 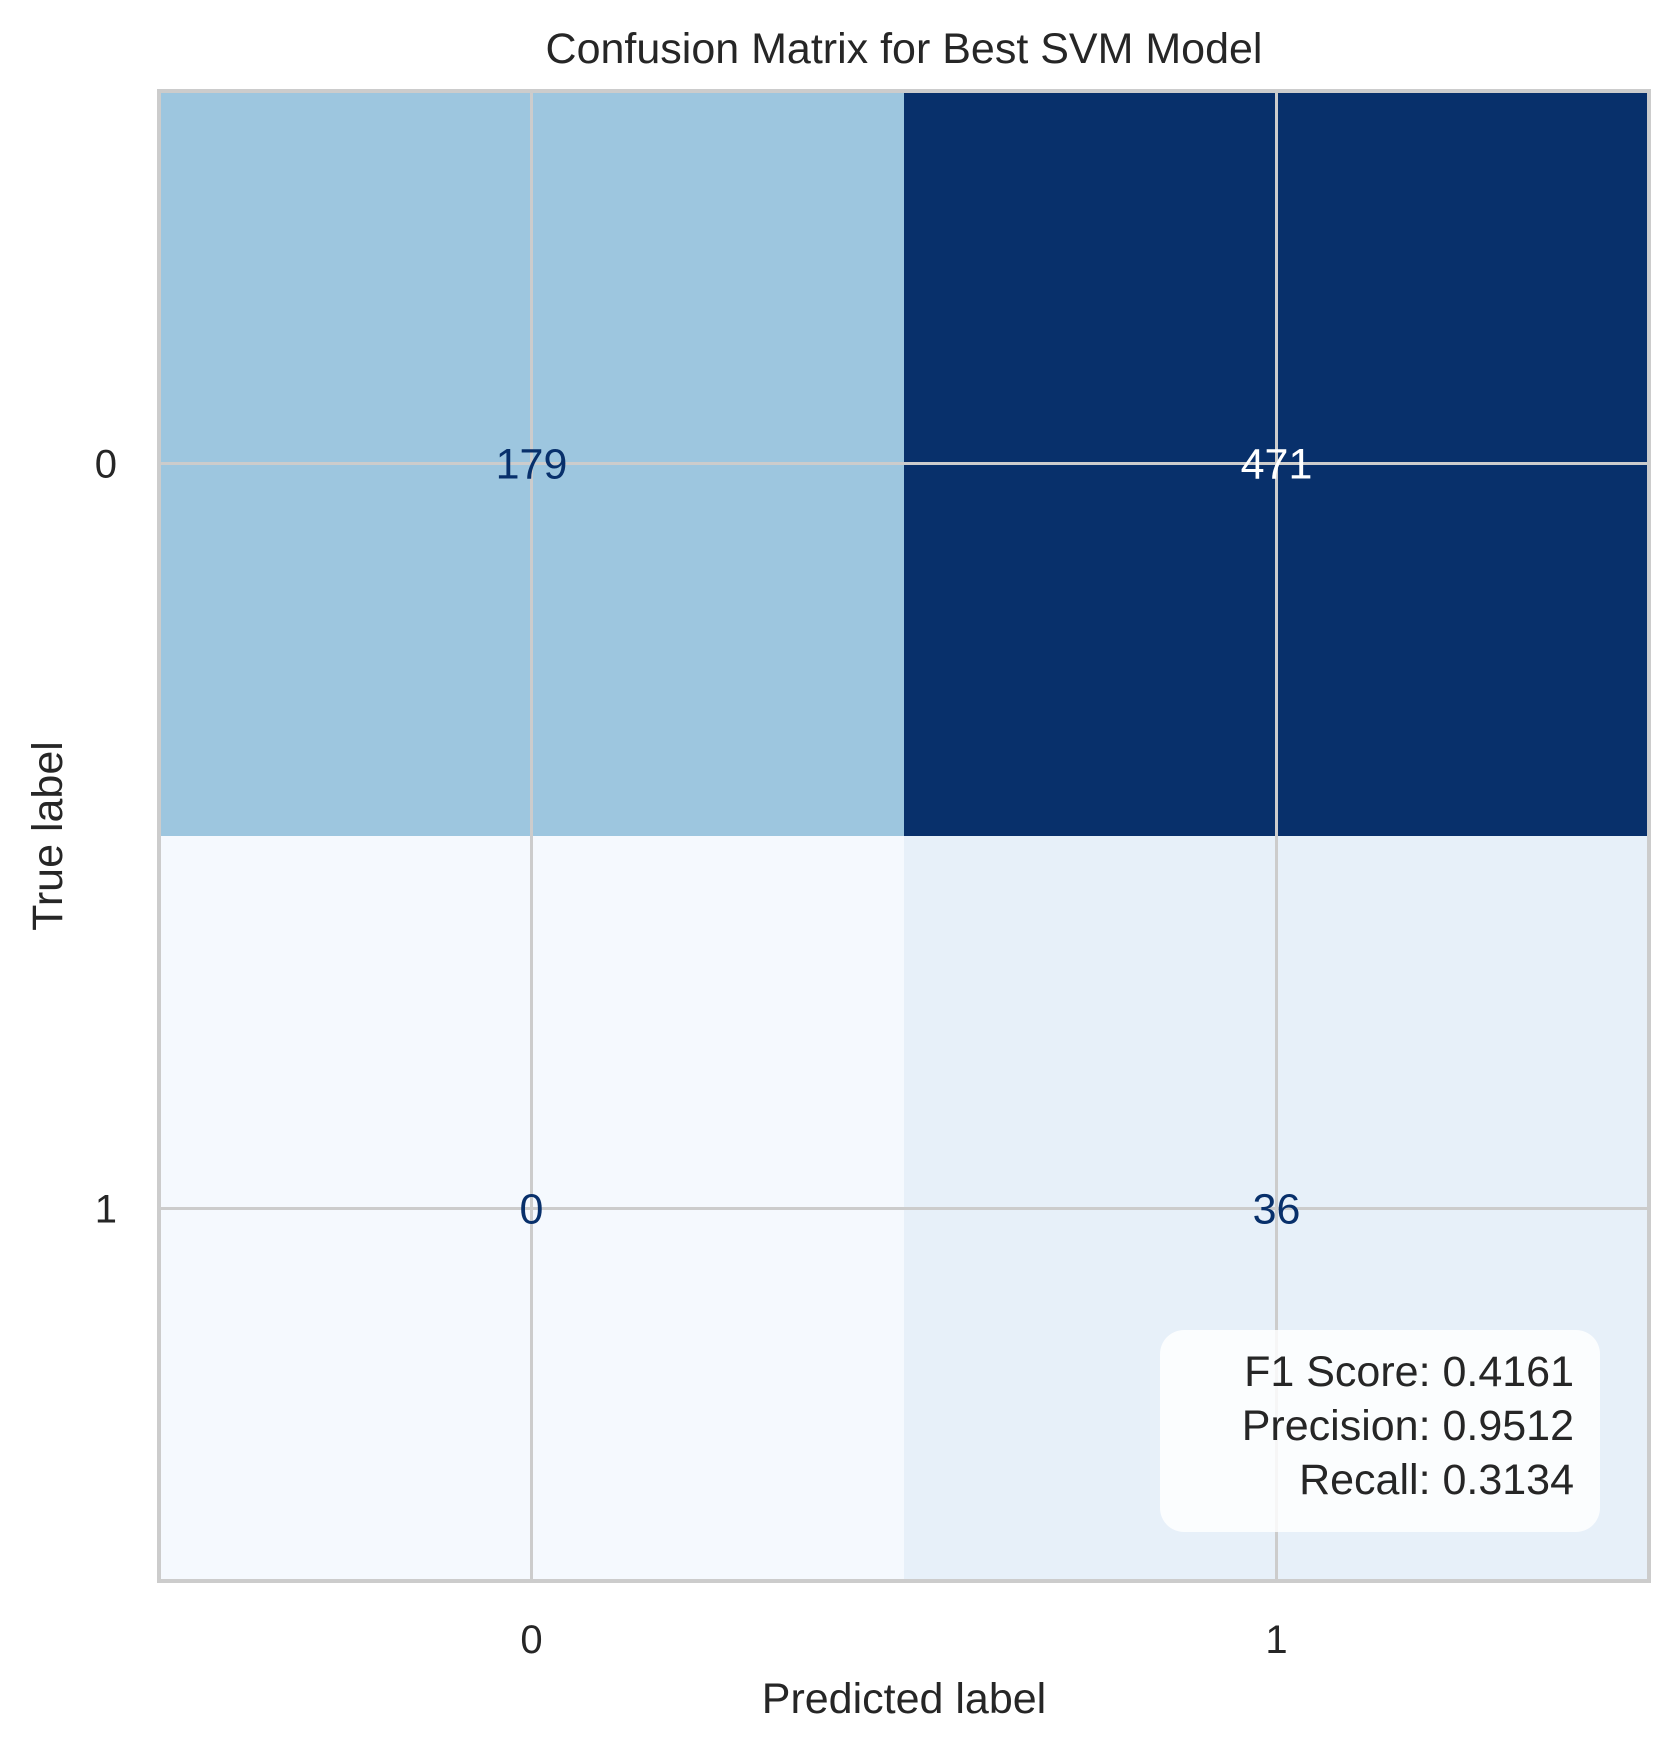 I want to click on metric-recall: Recall: 0.3134, so click(x=1436, y=1480).